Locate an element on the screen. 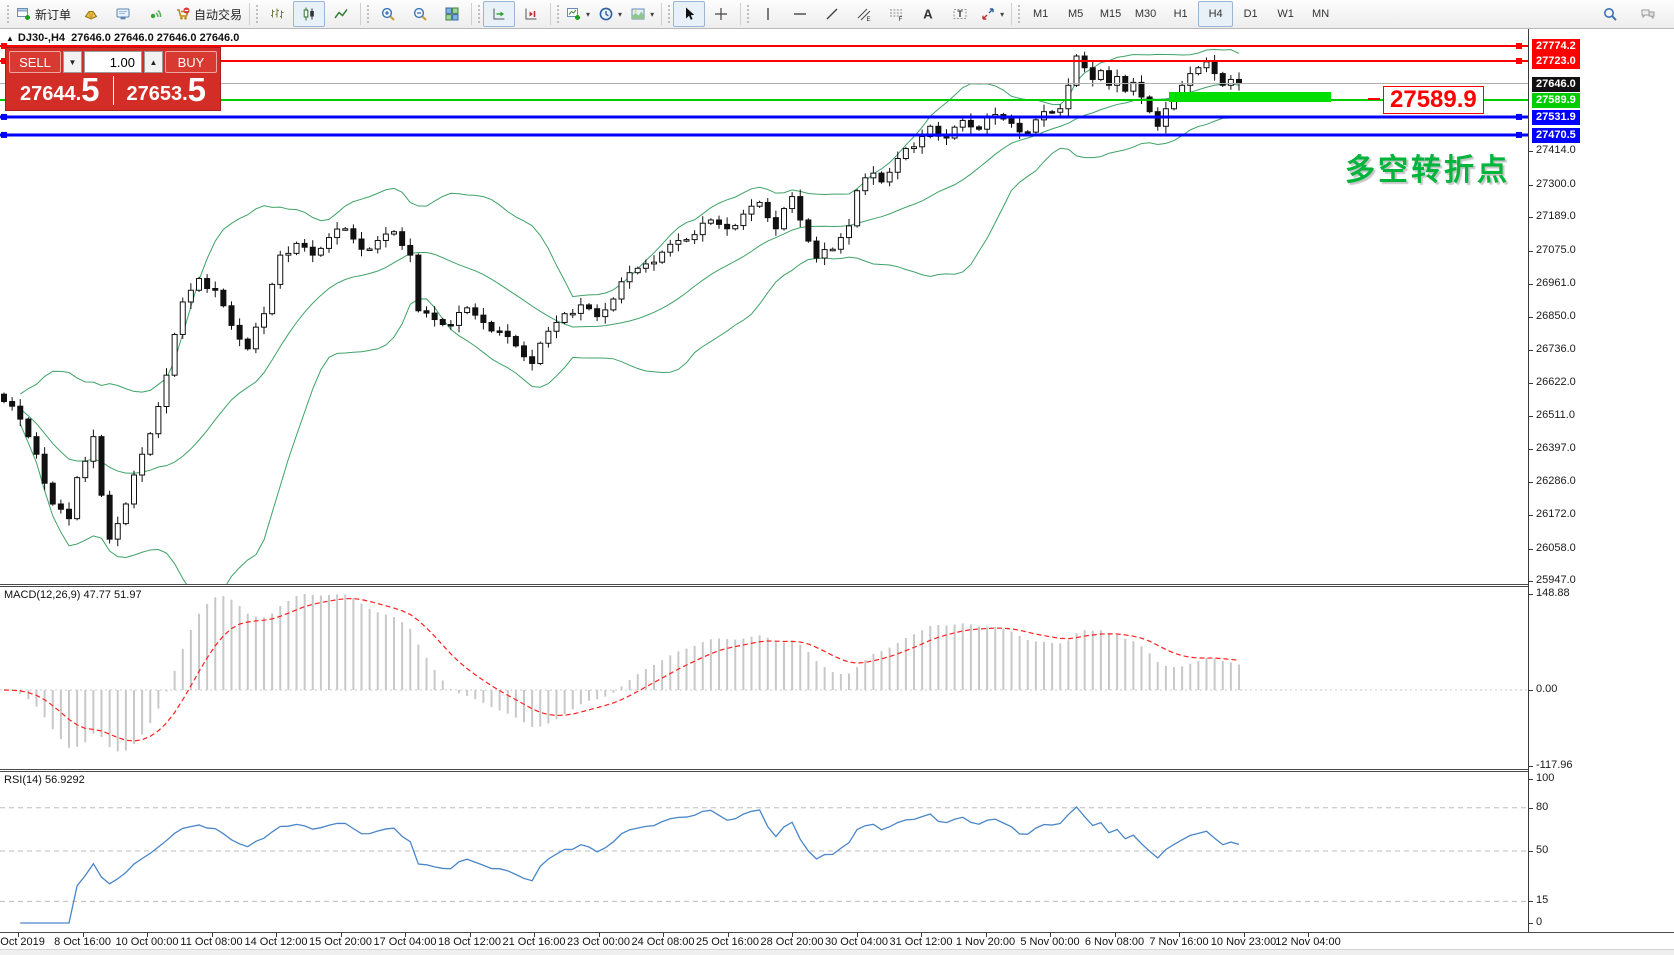 The height and width of the screenshot is (955, 1674). trendline-button is located at coordinates (832, 14).